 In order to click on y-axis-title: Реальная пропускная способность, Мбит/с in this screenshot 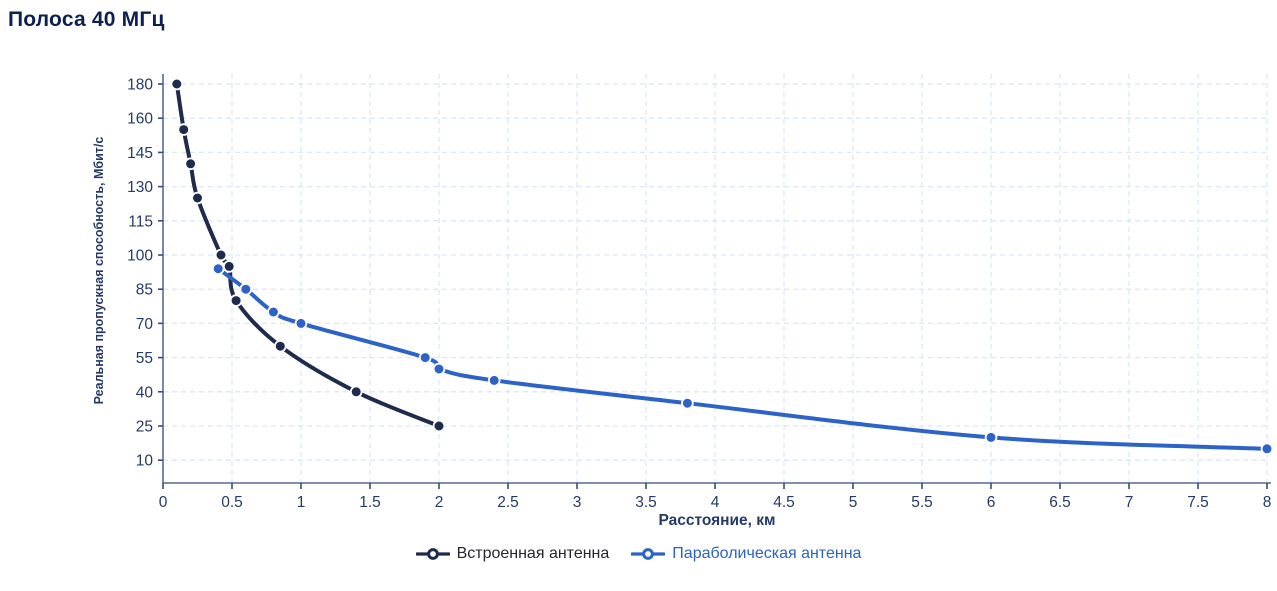, I will do `click(99, 271)`.